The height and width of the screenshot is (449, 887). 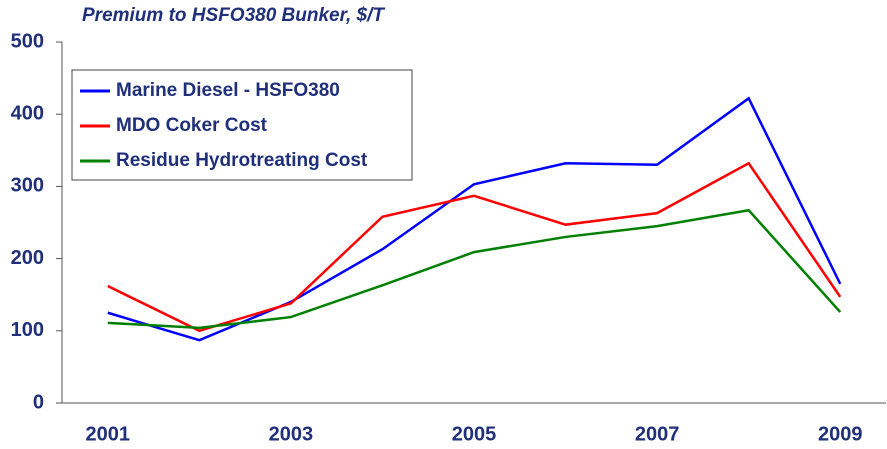 What do you see at coordinates (108, 434) in the screenshot?
I see `x-tick-label: 2001` at bounding box center [108, 434].